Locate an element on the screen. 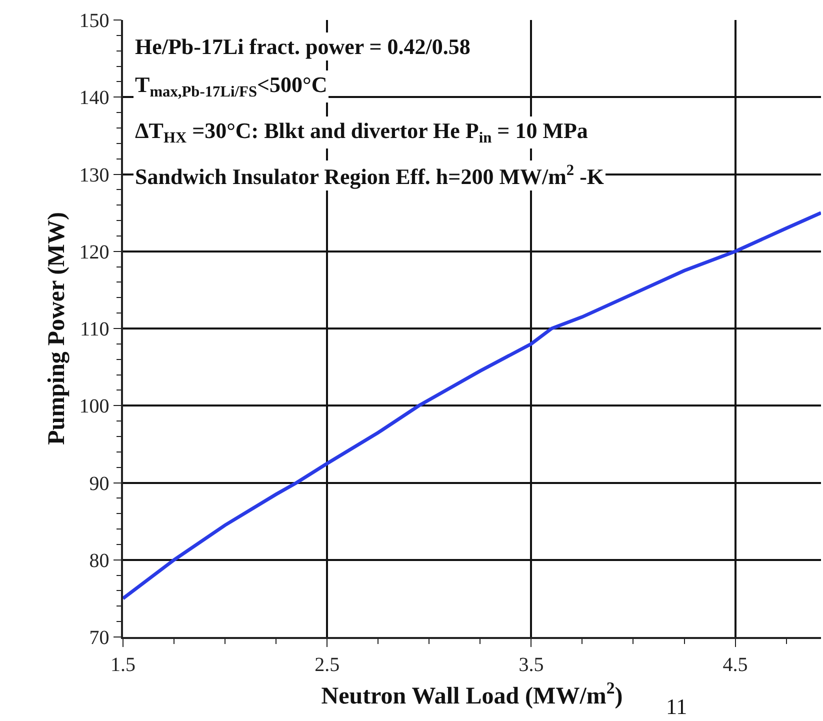 Image resolution: width=823 pixels, height=721 pixels. y-tick-label: 70 is located at coordinates (99, 638).